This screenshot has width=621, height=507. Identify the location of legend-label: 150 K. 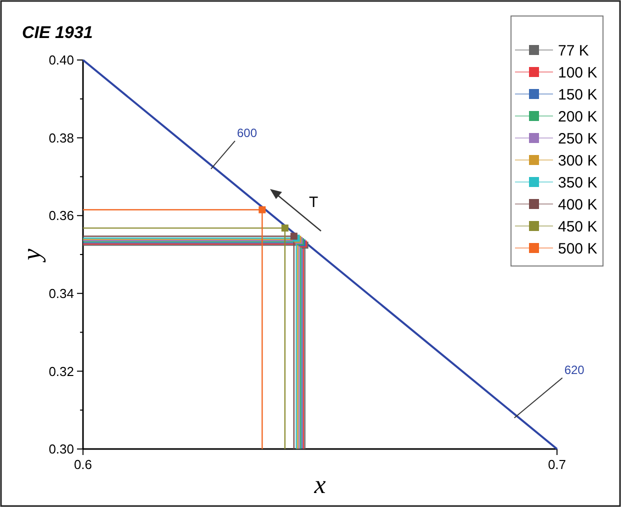
(578, 95).